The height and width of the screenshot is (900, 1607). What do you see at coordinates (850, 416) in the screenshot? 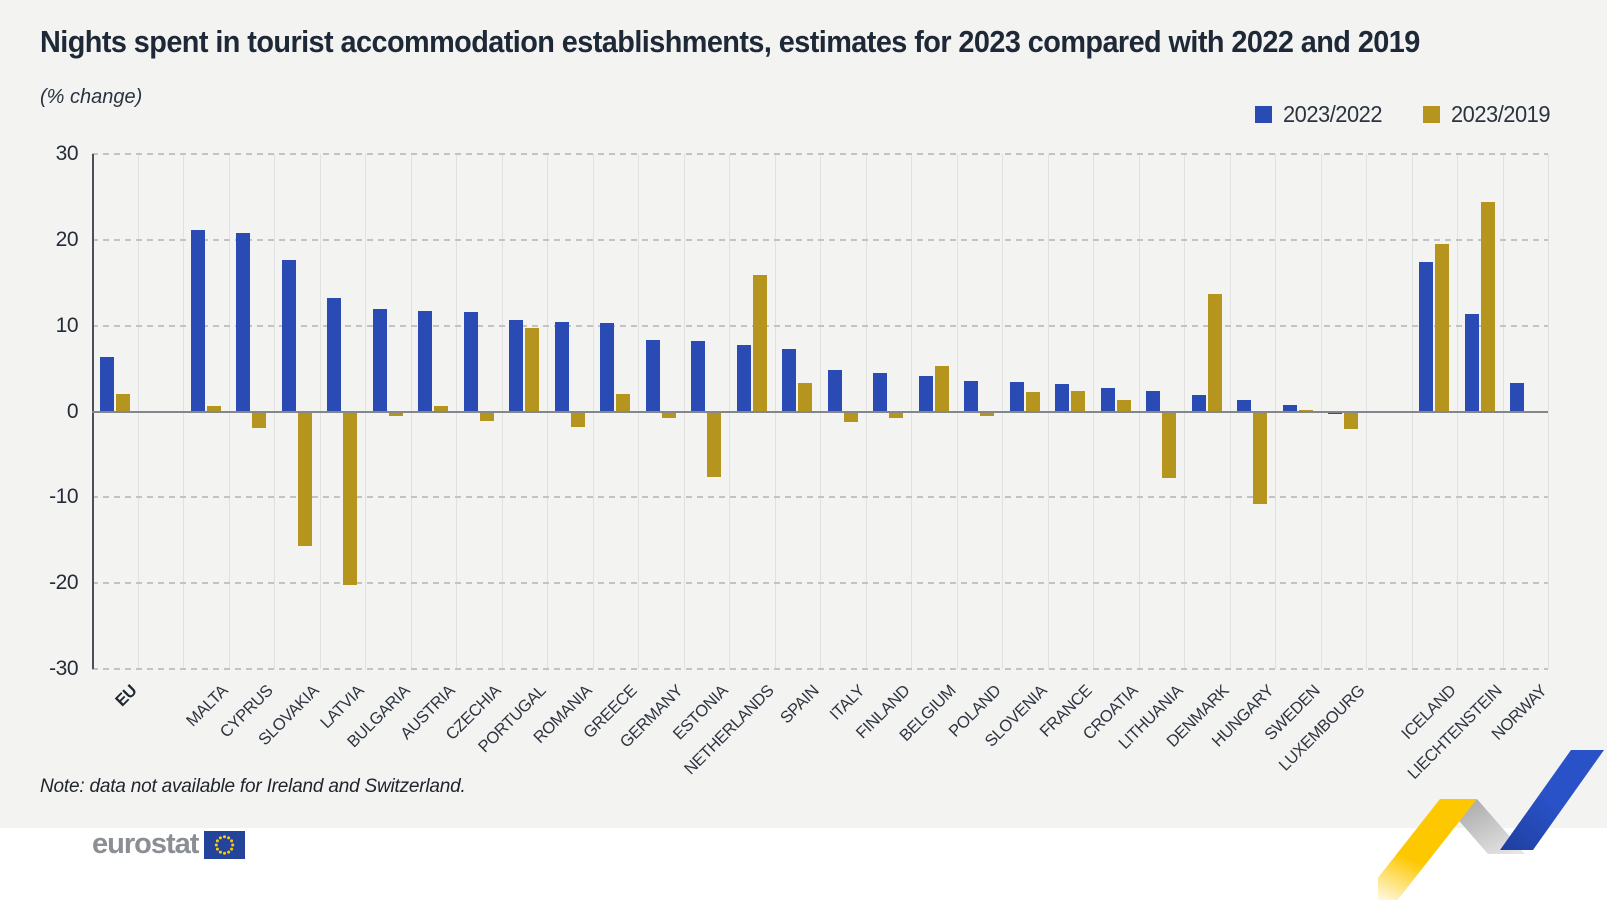
I see `bar-2023-2019-italy` at bounding box center [850, 416].